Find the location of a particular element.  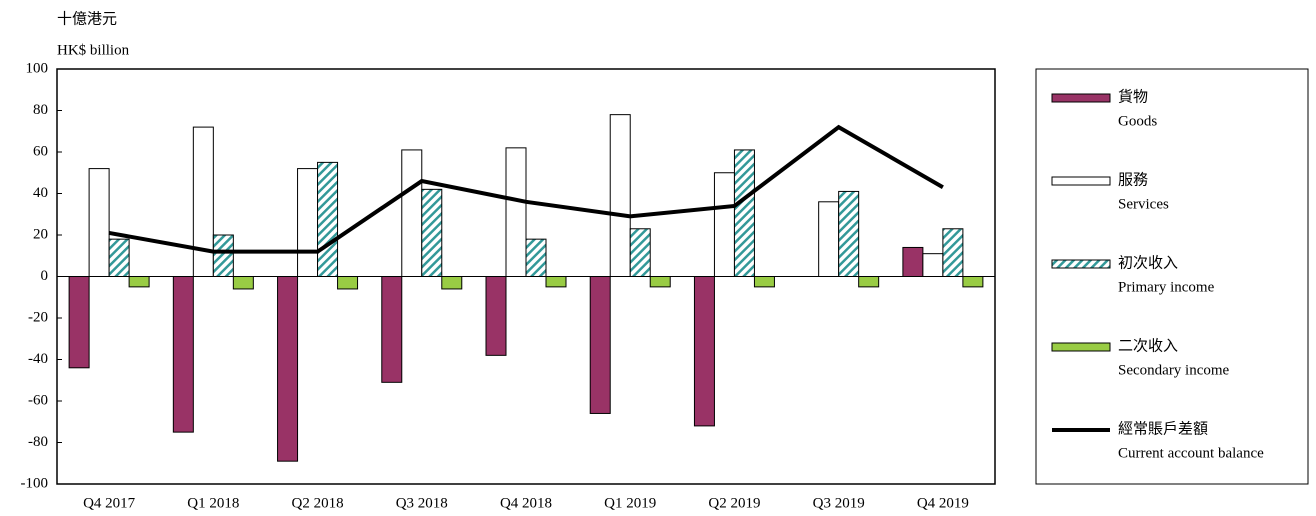

x-tick-label: Q1 2018 is located at coordinates (213, 503).